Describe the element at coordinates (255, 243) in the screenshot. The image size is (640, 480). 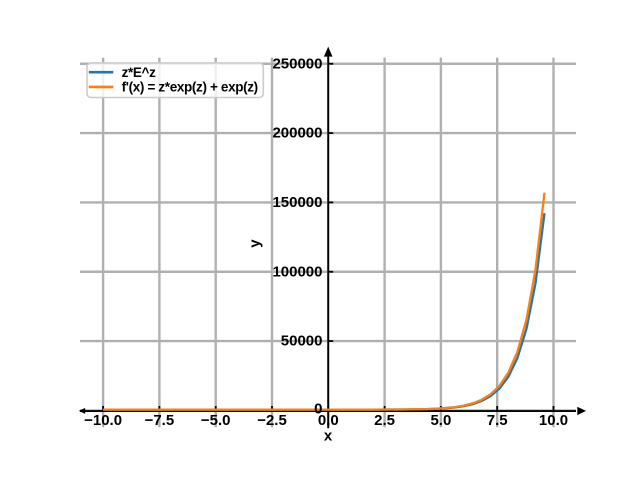
I see `svg-text: y` at that location.